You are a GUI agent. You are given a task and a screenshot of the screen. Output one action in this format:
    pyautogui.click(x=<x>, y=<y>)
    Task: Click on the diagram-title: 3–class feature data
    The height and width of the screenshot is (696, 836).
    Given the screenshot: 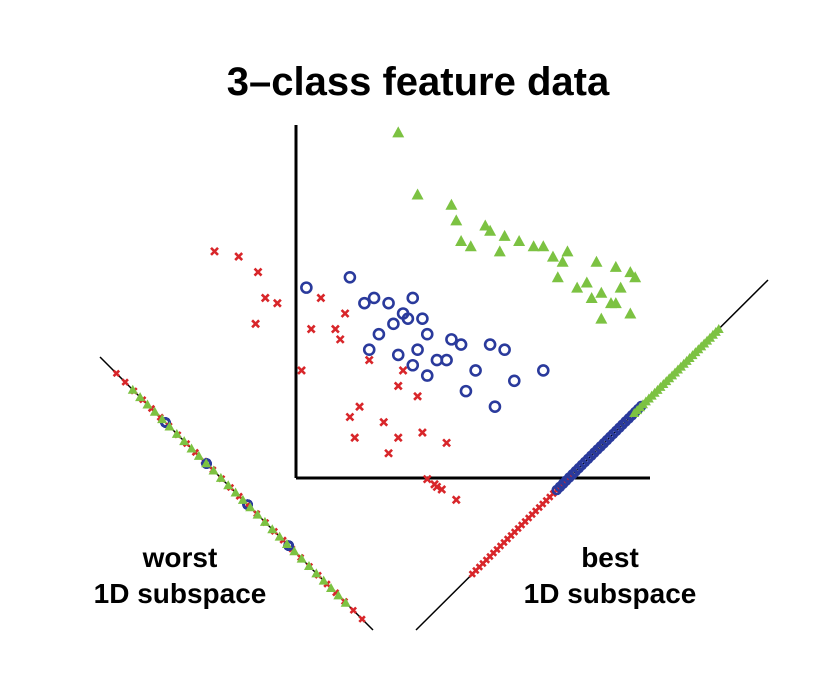 What is the action you would take?
    pyautogui.click(x=418, y=82)
    